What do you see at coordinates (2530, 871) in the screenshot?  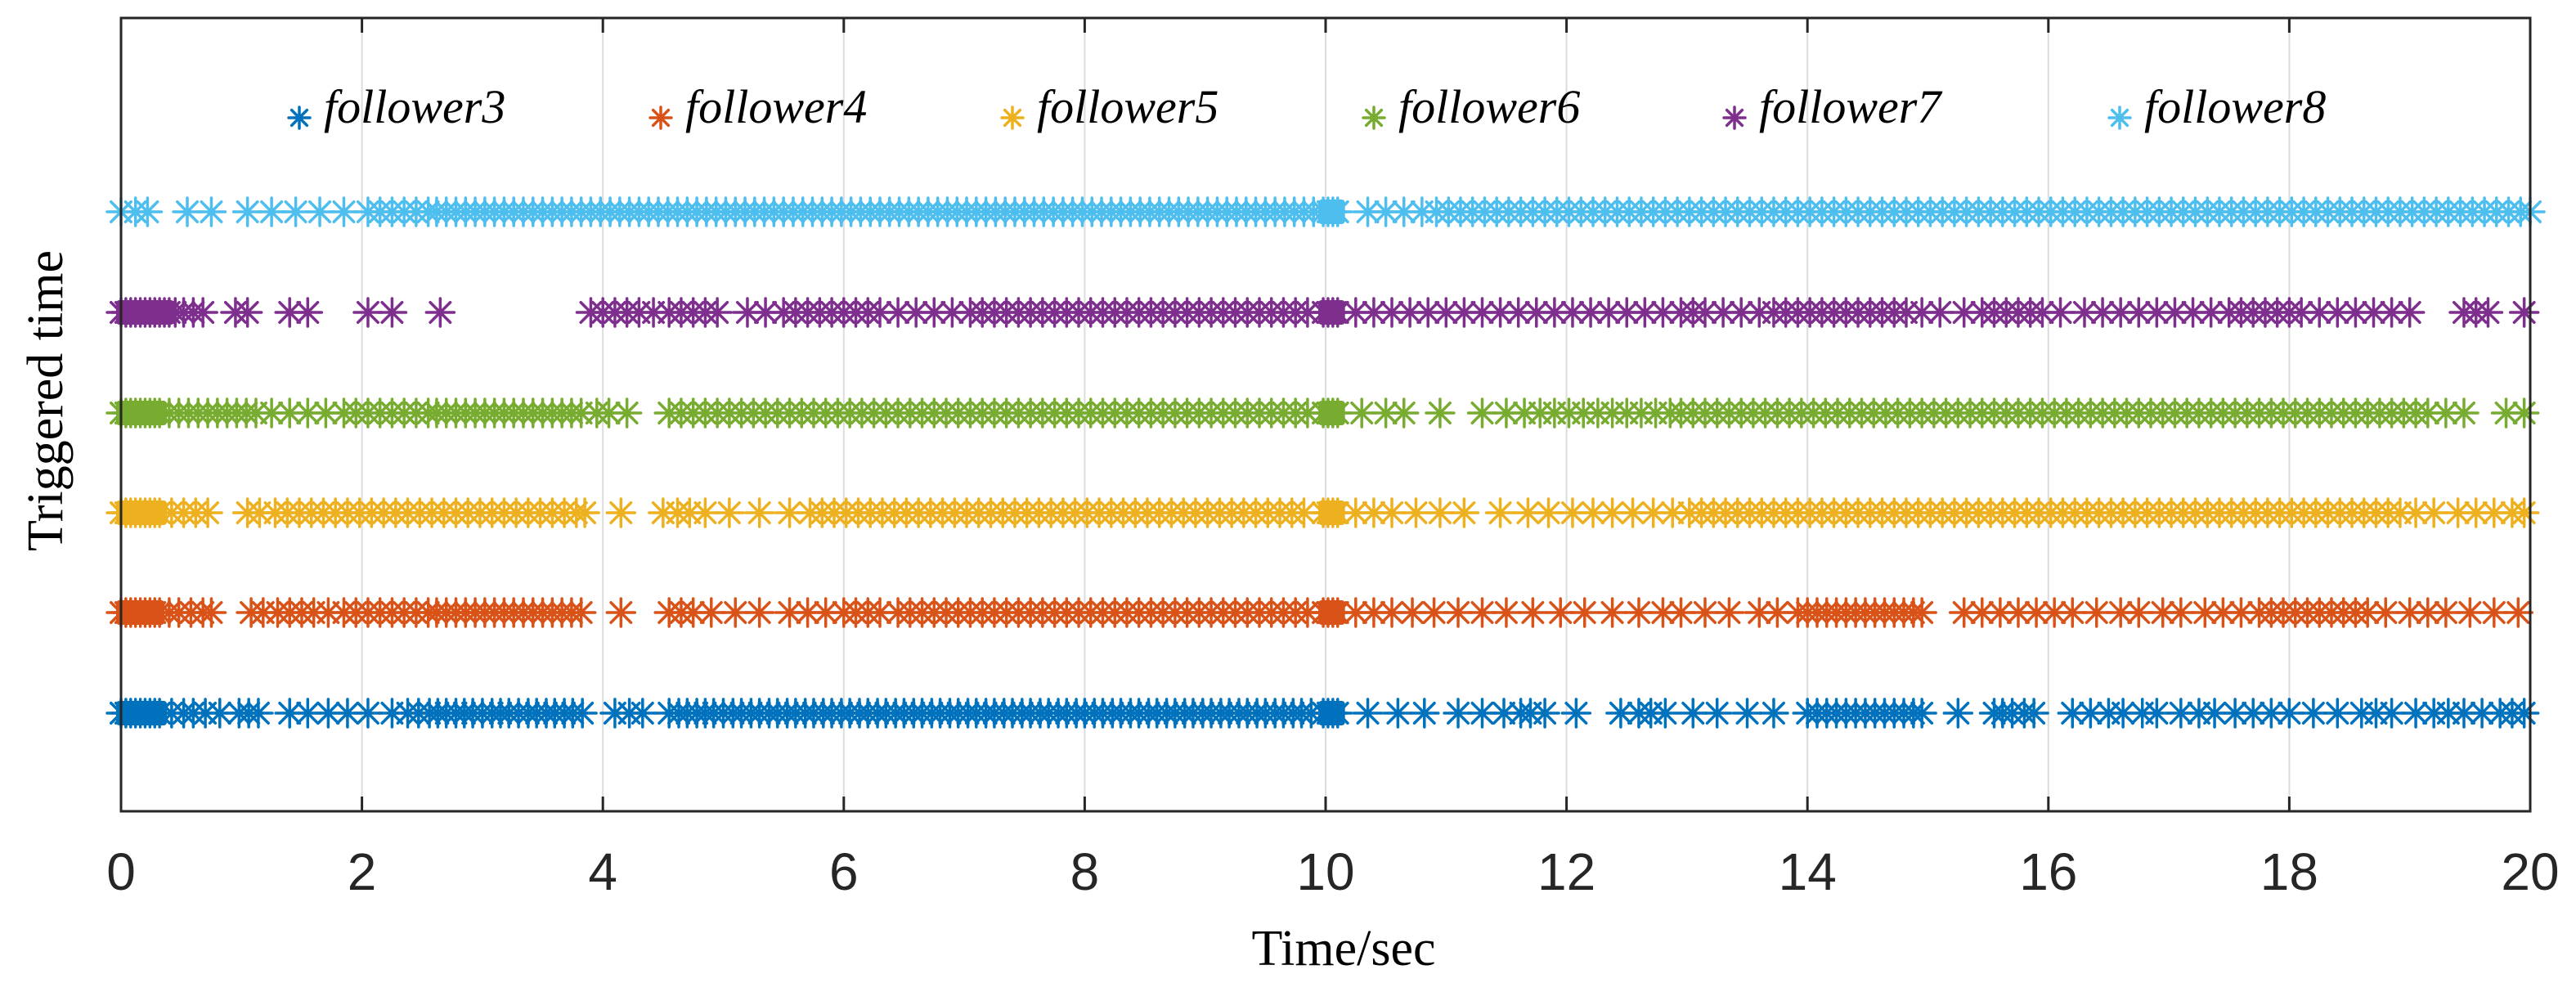 I see `x-tick-label: 20` at bounding box center [2530, 871].